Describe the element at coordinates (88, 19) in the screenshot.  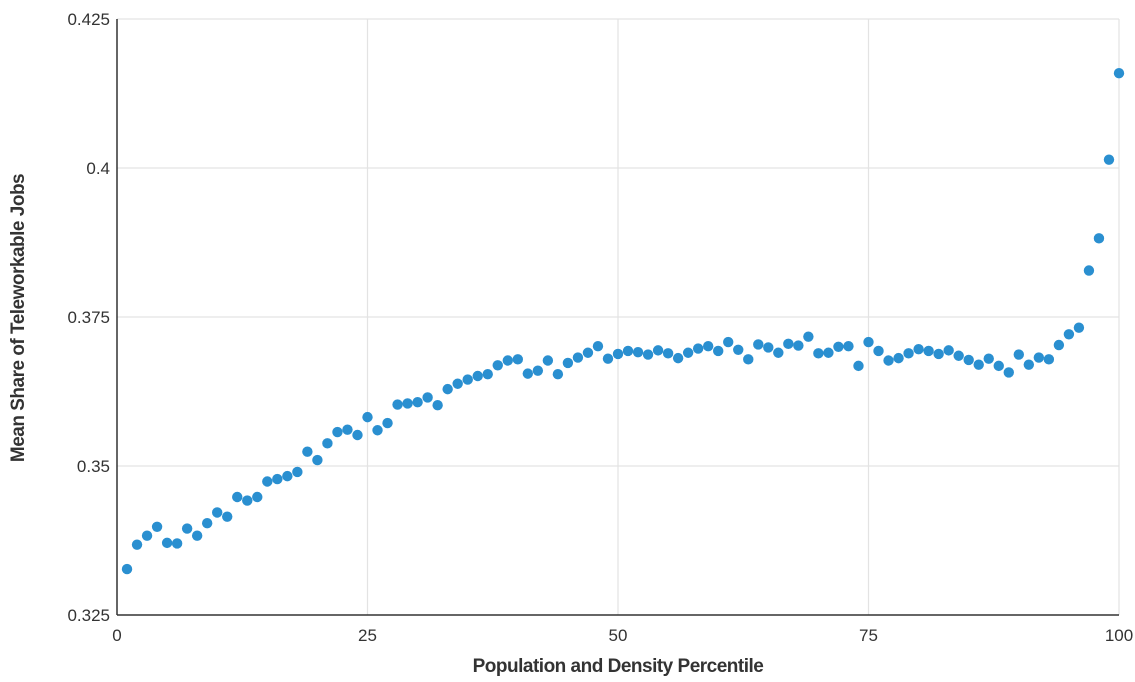
I see `y-tick-label: 0.425` at that location.